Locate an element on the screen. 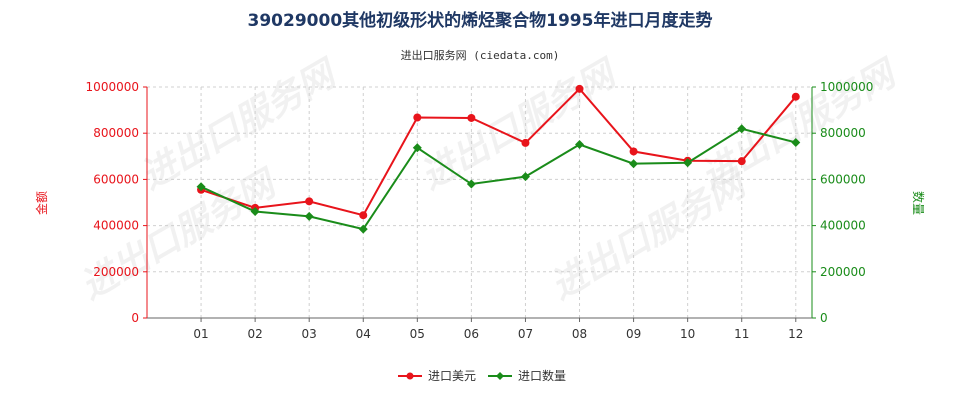 Image resolution: width=960 pixels, height=400 pixels. right-tick-label: 400000 is located at coordinates (843, 226).